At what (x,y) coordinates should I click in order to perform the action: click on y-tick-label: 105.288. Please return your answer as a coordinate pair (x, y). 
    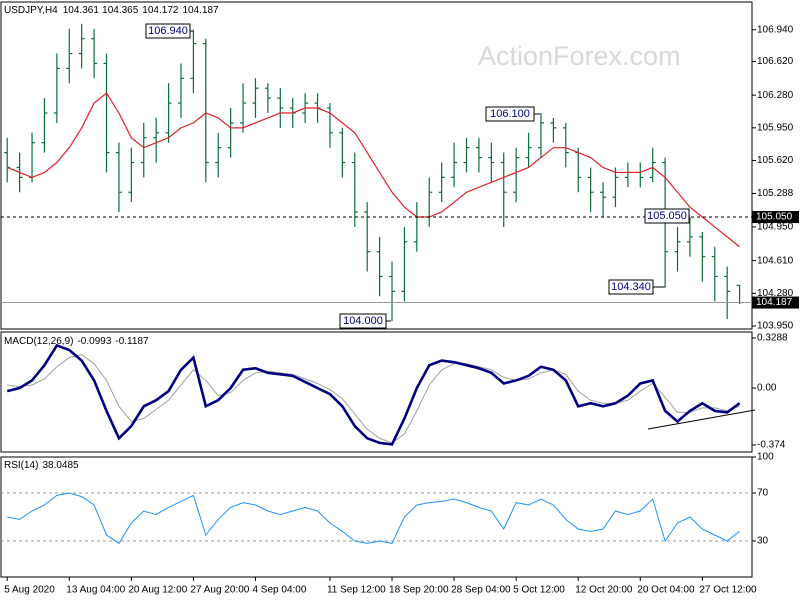
    Looking at the image, I should click on (775, 193).